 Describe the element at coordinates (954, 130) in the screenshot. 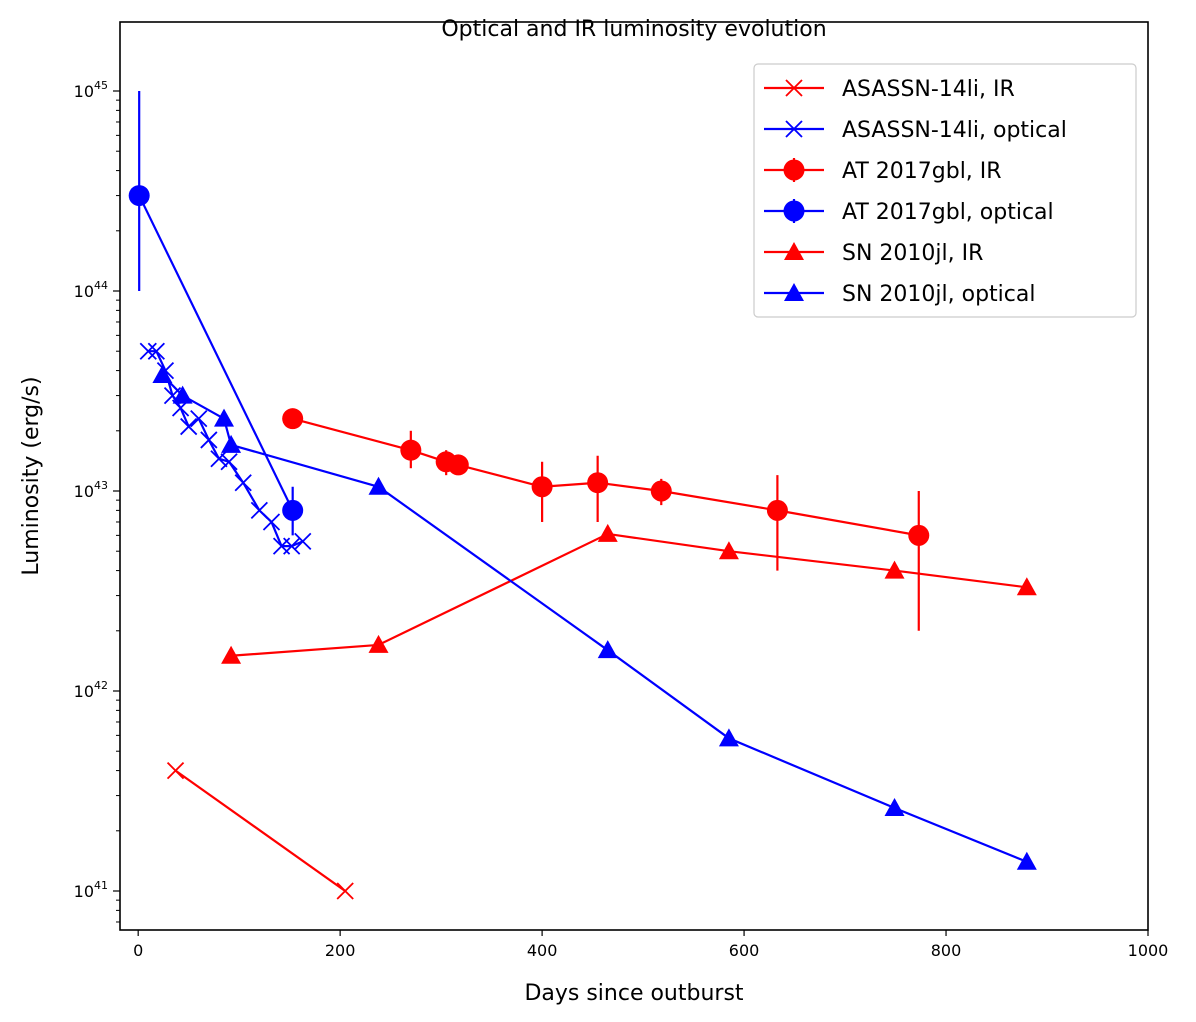

I see `legend-label: ASASSN-14li, optical` at that location.